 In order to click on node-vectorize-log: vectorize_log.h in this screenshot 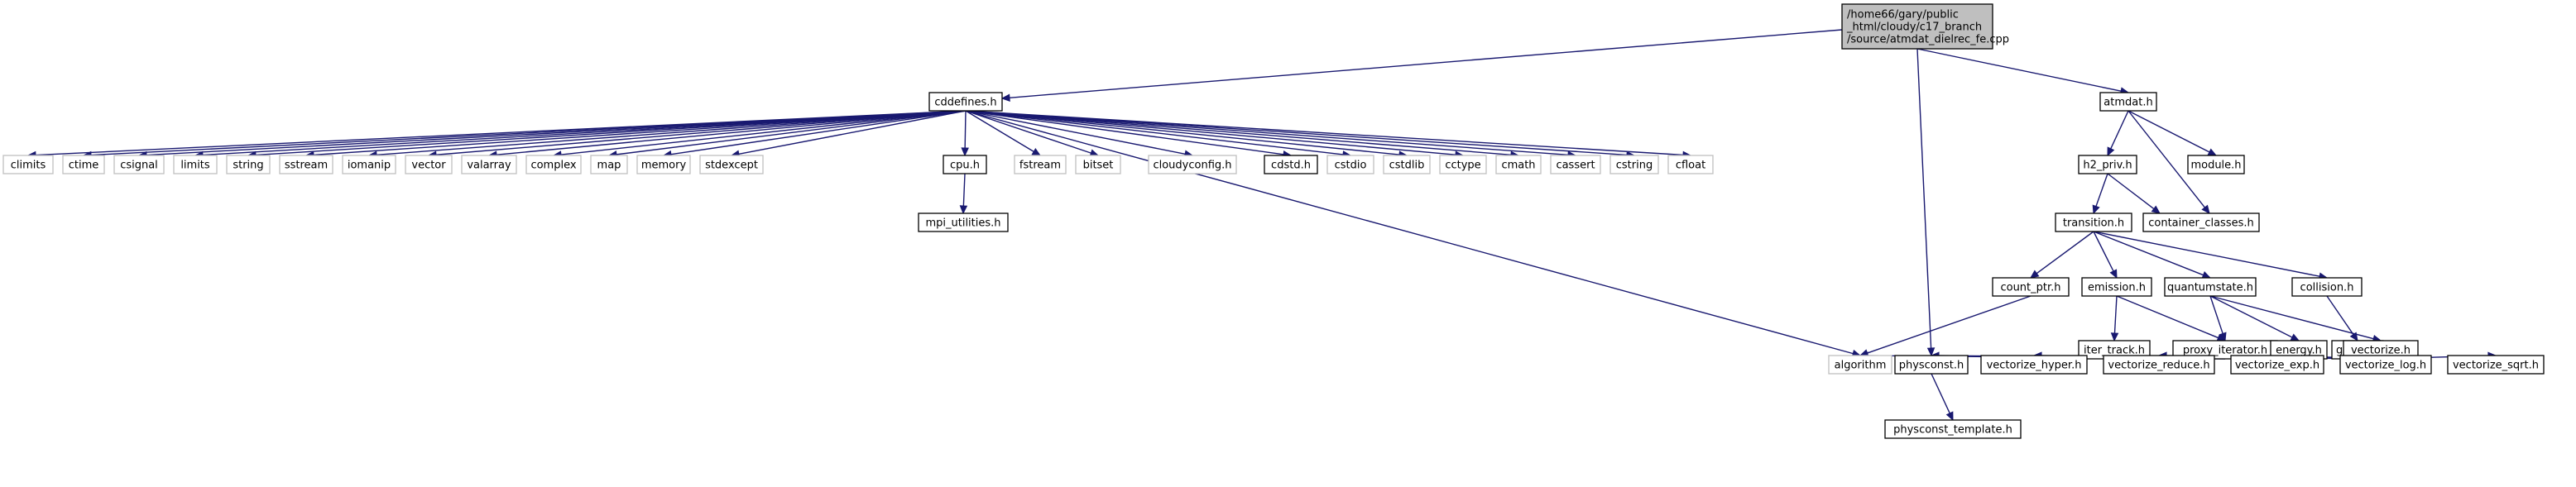, I will do `click(2385, 365)`.